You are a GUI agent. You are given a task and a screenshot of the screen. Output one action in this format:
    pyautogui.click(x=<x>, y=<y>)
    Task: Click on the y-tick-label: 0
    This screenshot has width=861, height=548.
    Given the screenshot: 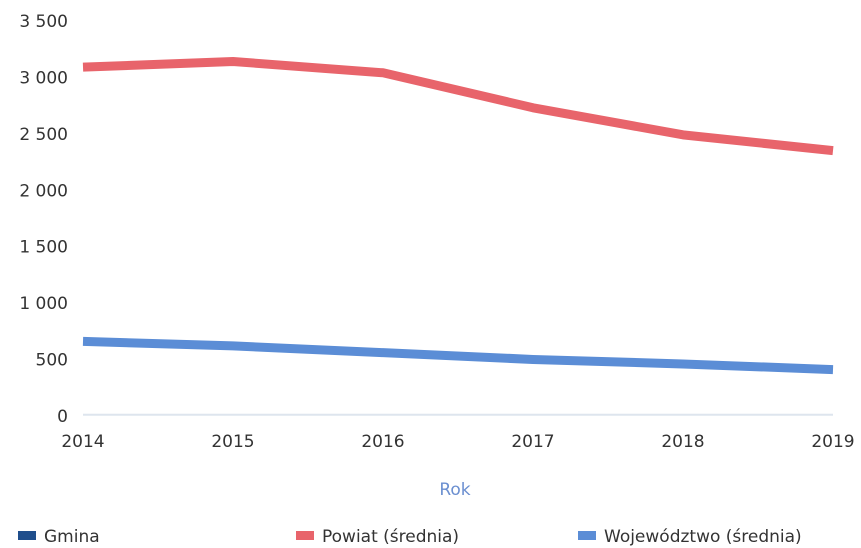 What is the action you would take?
    pyautogui.click(x=62, y=417)
    